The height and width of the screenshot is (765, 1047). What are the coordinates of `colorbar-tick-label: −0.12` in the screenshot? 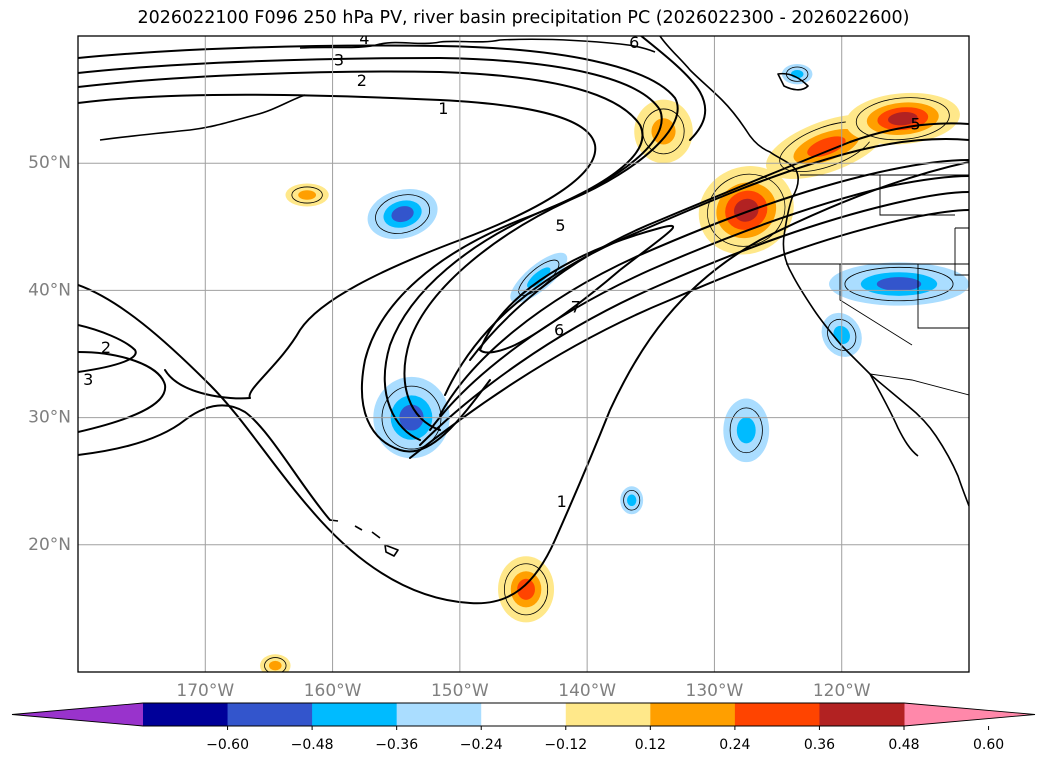 It's located at (565, 745).